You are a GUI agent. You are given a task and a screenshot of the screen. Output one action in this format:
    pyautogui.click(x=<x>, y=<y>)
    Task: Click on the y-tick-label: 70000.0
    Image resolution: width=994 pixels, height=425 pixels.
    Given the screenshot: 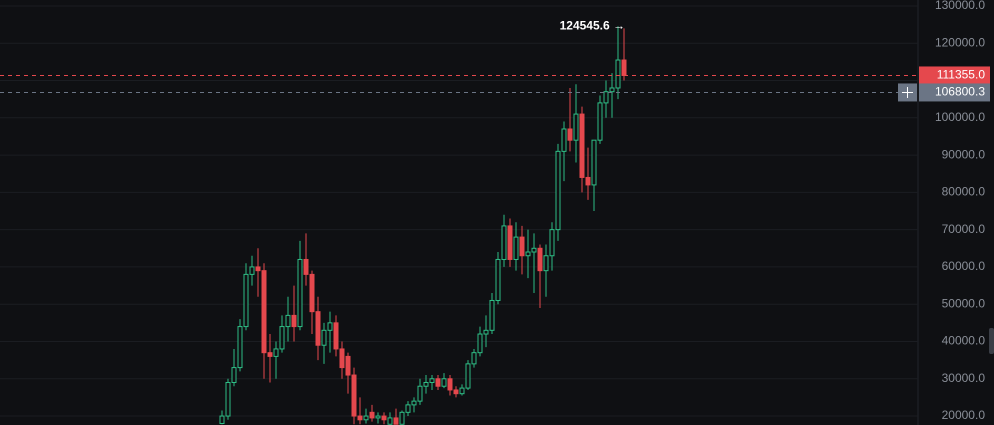 What is the action you would take?
    pyautogui.click(x=964, y=229)
    